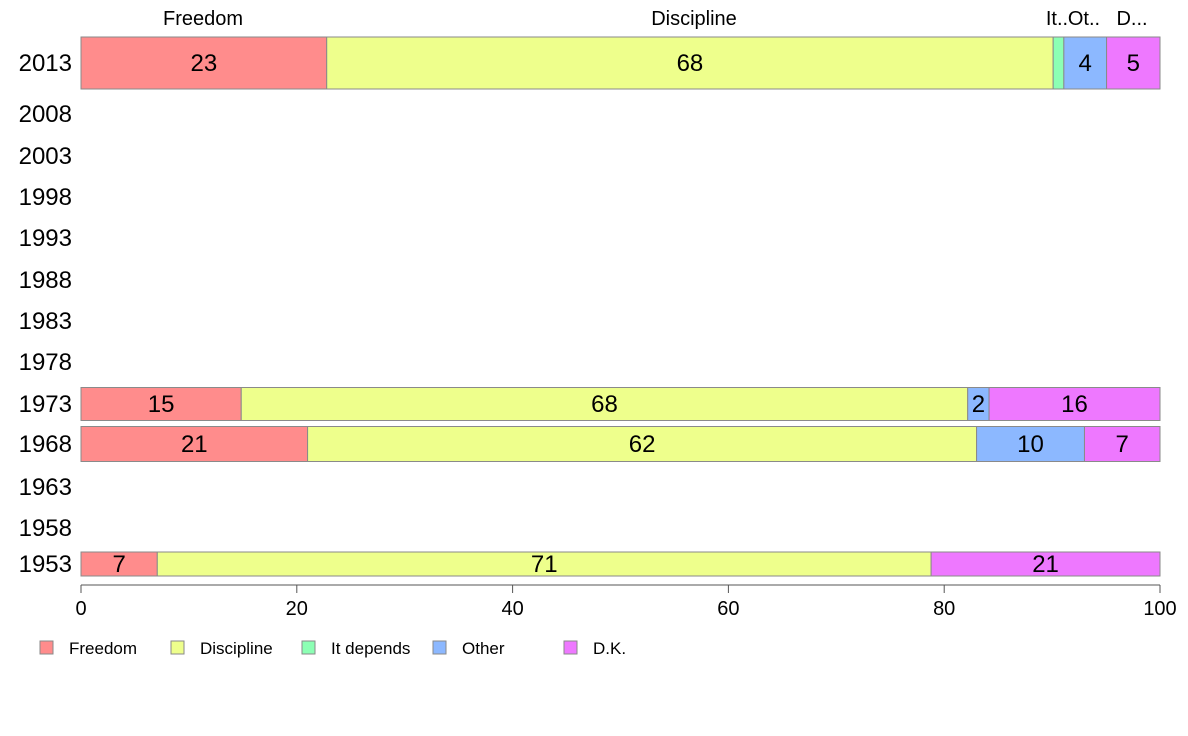 Image resolution: width=1188 pixels, height=736 pixels. What do you see at coordinates (1159, 609) in the screenshot?
I see `x-tick-label-100: 100` at bounding box center [1159, 609].